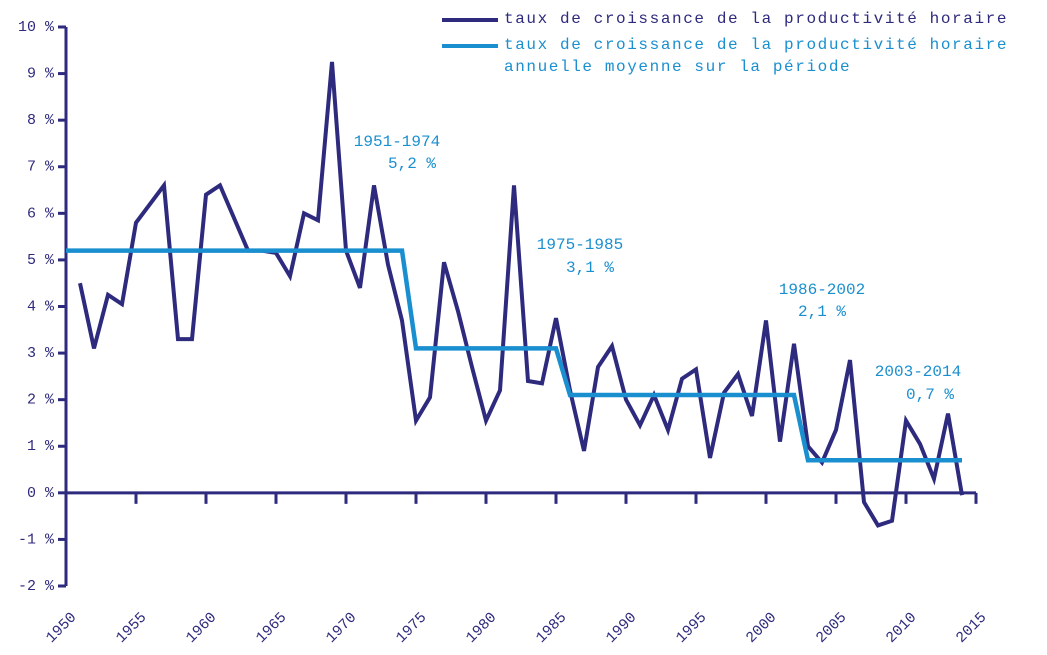 The height and width of the screenshot is (655, 1047). What do you see at coordinates (901, 627) in the screenshot?
I see `x-tick-label: 2010` at bounding box center [901, 627].